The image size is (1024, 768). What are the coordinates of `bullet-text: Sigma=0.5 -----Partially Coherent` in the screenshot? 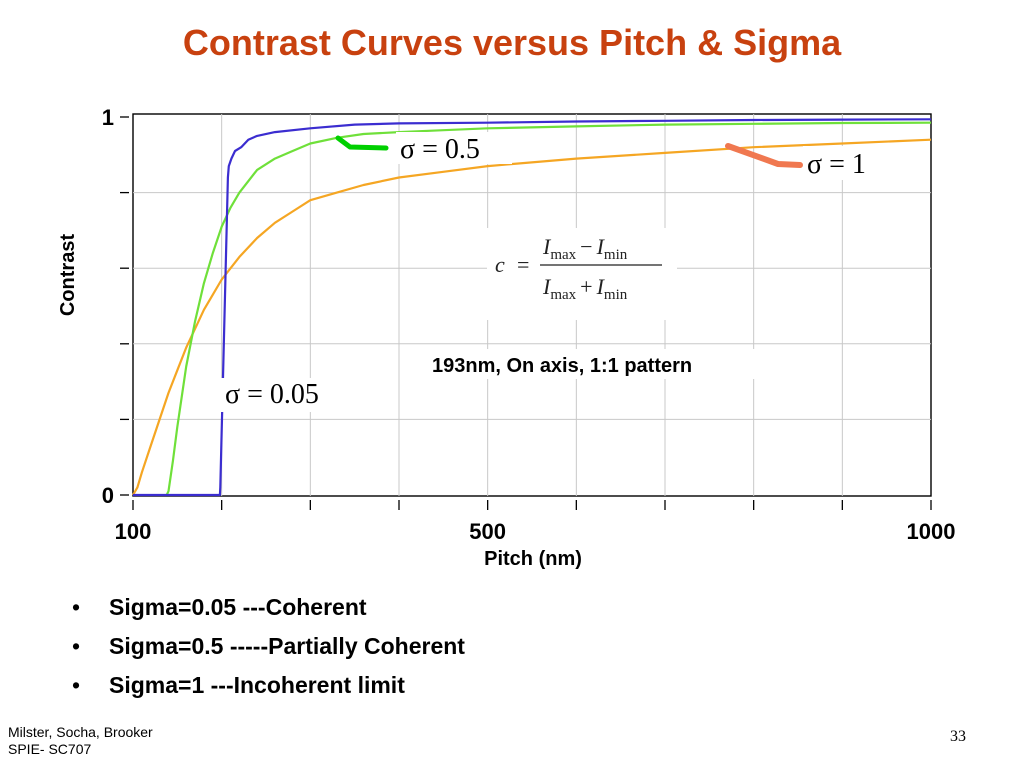 It's located at (287, 646).